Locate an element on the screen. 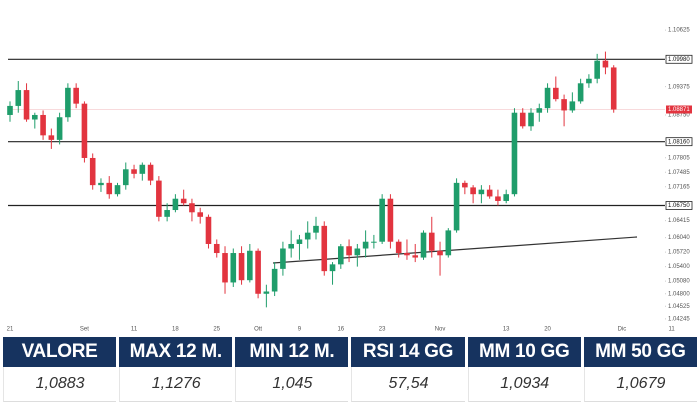 This screenshot has height=402, width=700. value-cell: 1,045 is located at coordinates (292, 384).